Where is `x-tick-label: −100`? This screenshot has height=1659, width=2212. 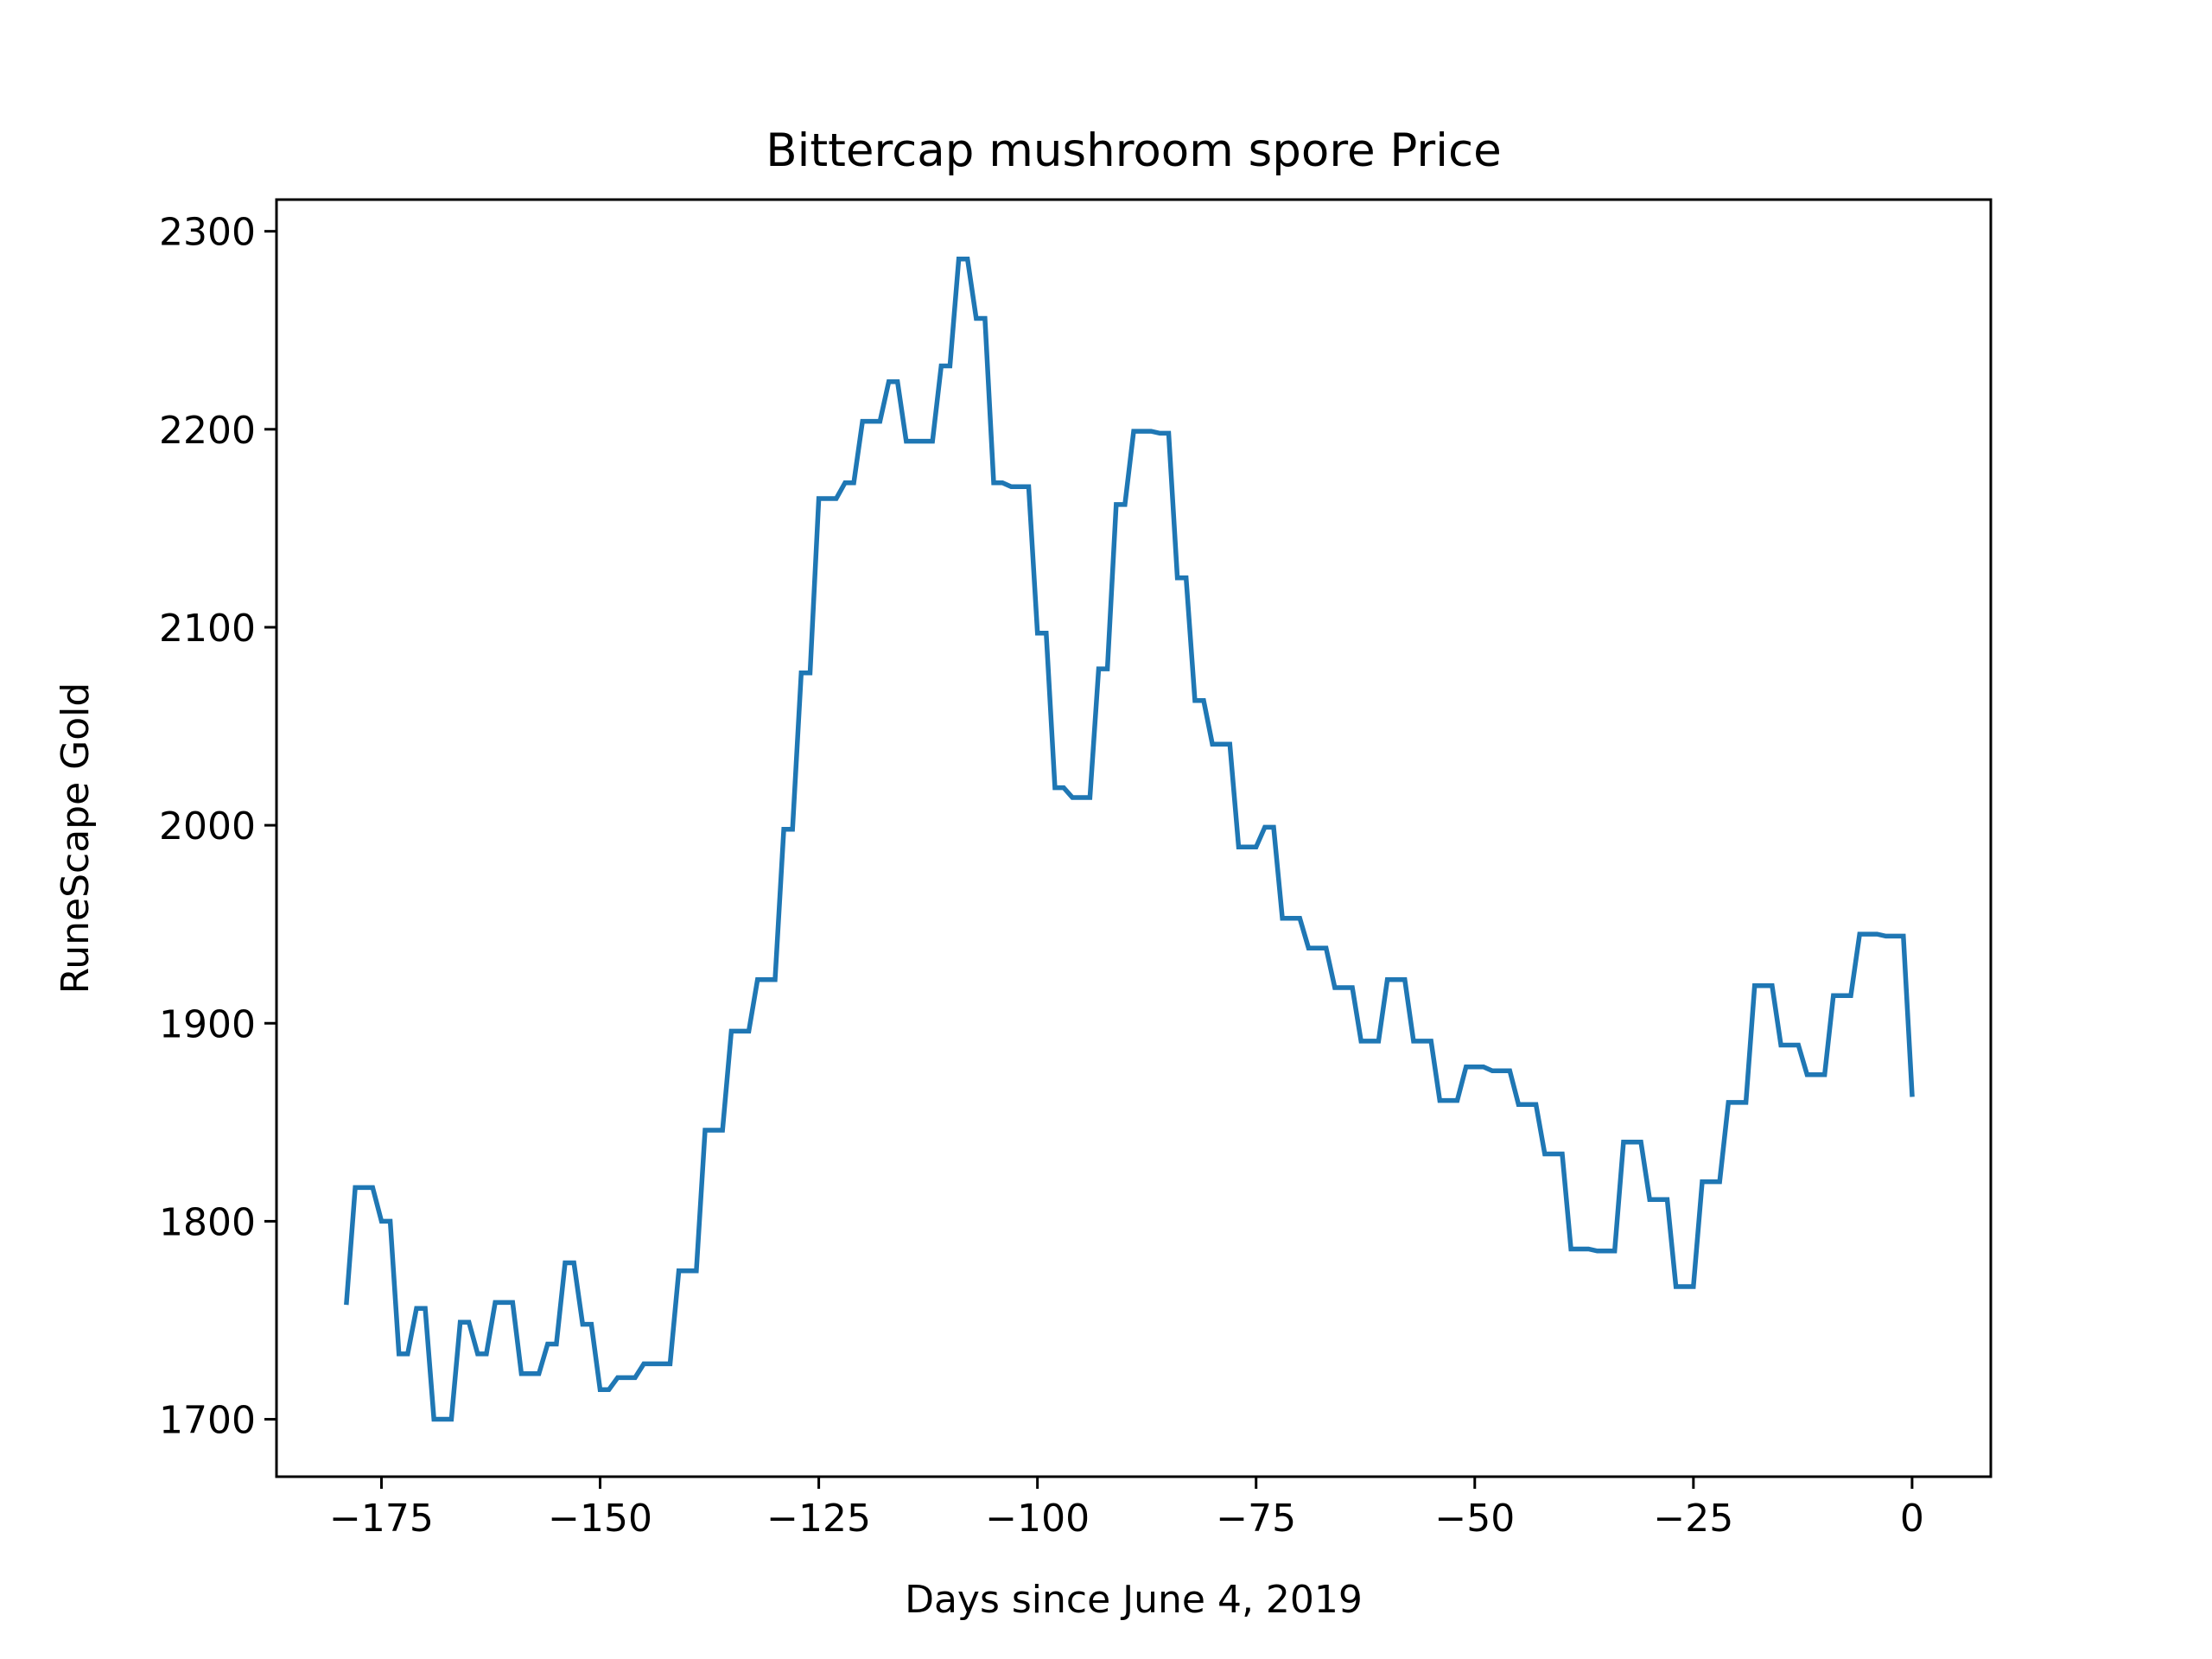 x-tick-label: −100 is located at coordinates (1037, 1519).